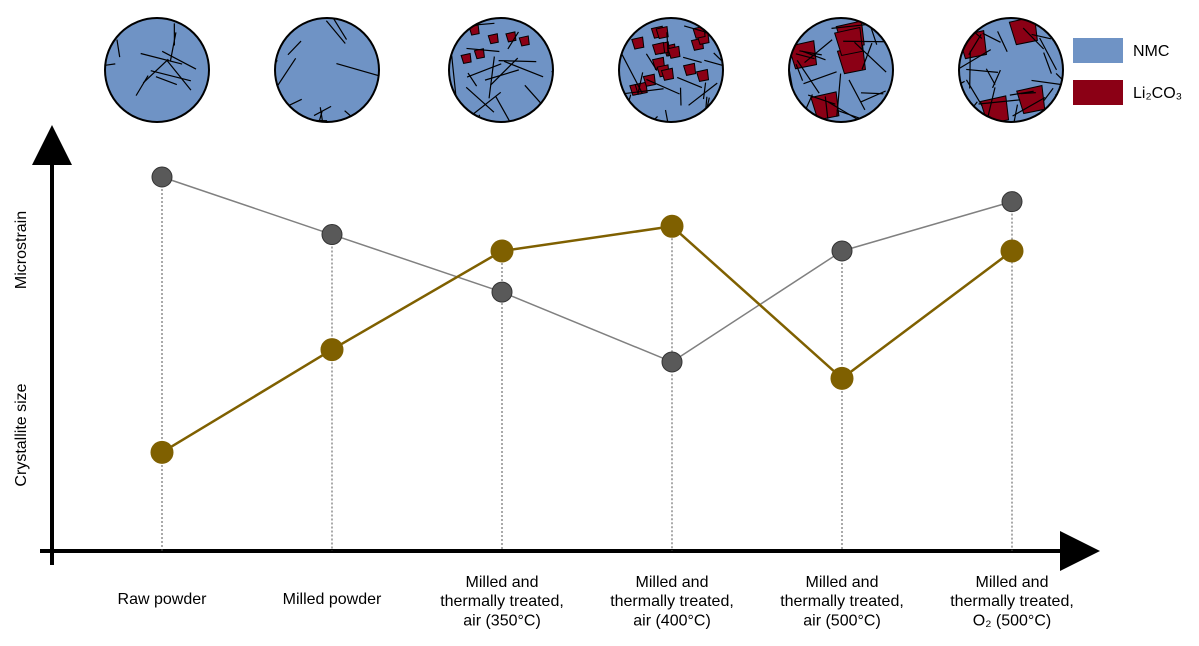 The width and height of the screenshot is (1199, 646). Describe the element at coordinates (1157, 93) in the screenshot. I see `legend-label: Li₂CO₃` at that location.